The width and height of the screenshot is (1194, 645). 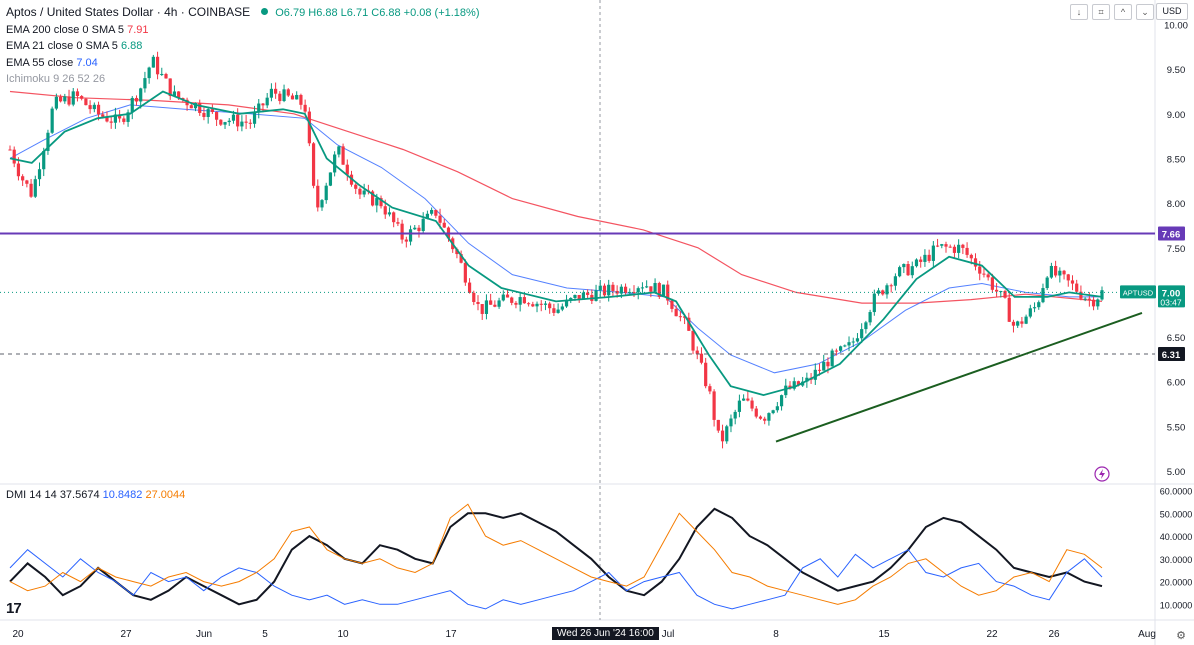 What do you see at coordinates (243, 30) in the screenshot?
I see `indicator-ema200: EMA 200 close 0 SMA 5 7.91` at bounding box center [243, 30].